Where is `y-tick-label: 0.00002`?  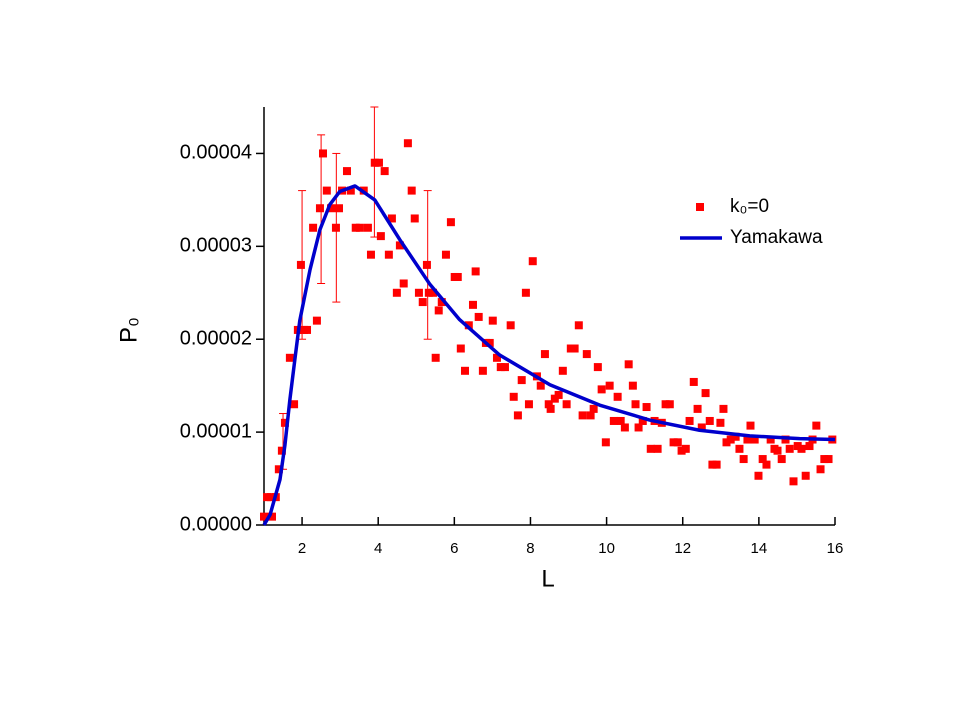
y-tick-label: 0.00002 is located at coordinates (216, 339).